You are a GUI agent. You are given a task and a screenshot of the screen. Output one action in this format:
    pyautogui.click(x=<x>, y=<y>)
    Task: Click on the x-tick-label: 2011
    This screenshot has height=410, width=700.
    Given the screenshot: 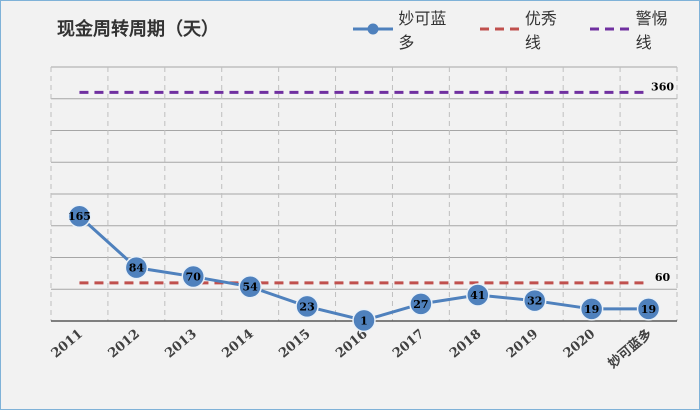 What is the action you would take?
    pyautogui.click(x=67, y=344)
    